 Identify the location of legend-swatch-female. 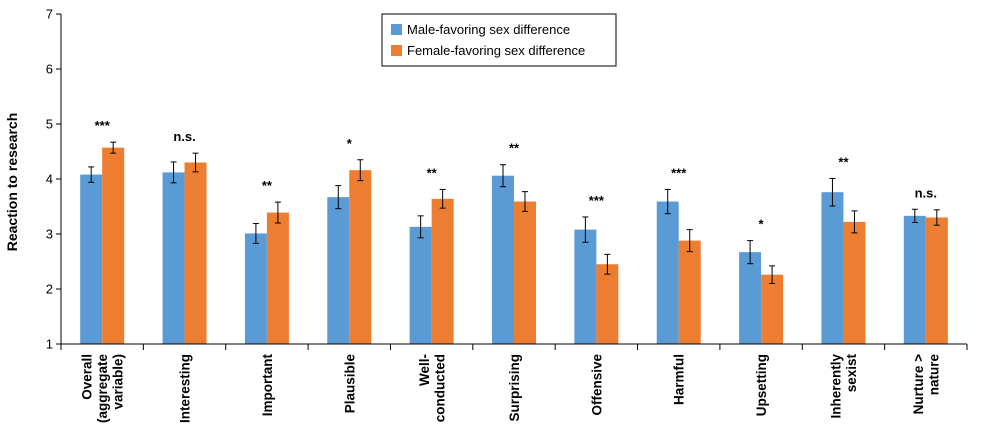
(396, 50).